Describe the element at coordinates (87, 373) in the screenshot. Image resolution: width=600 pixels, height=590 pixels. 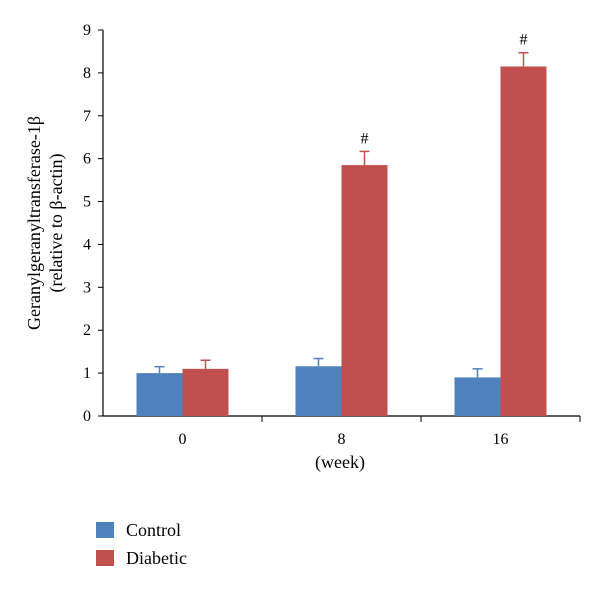
I see `y-tick-label: 1` at that location.